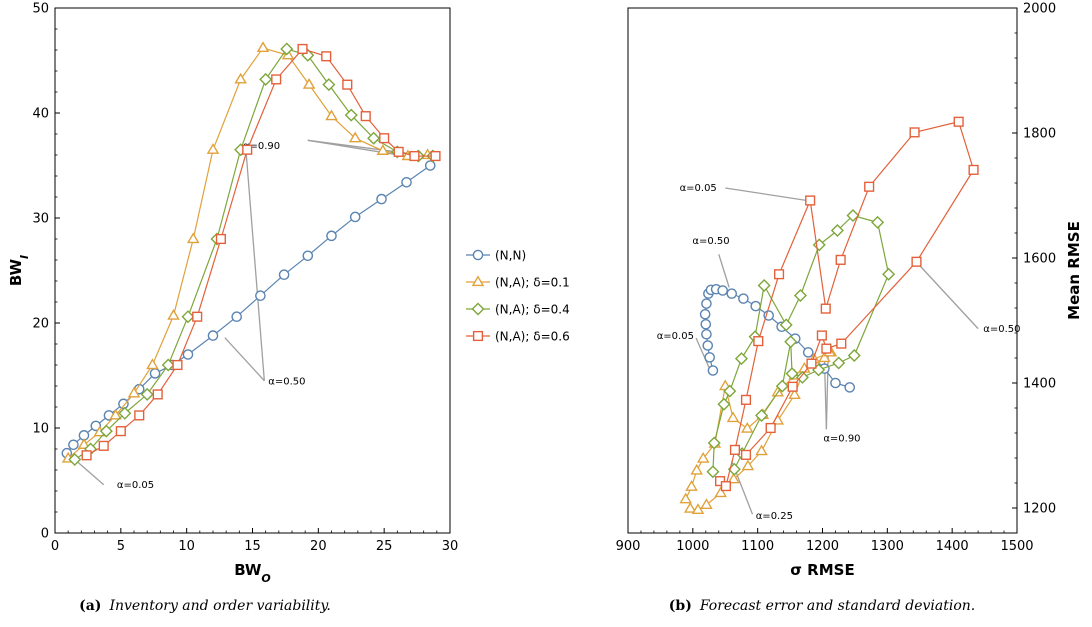 The image size is (1092, 627). I want to click on x-tick-label: 10, so click(186, 546).